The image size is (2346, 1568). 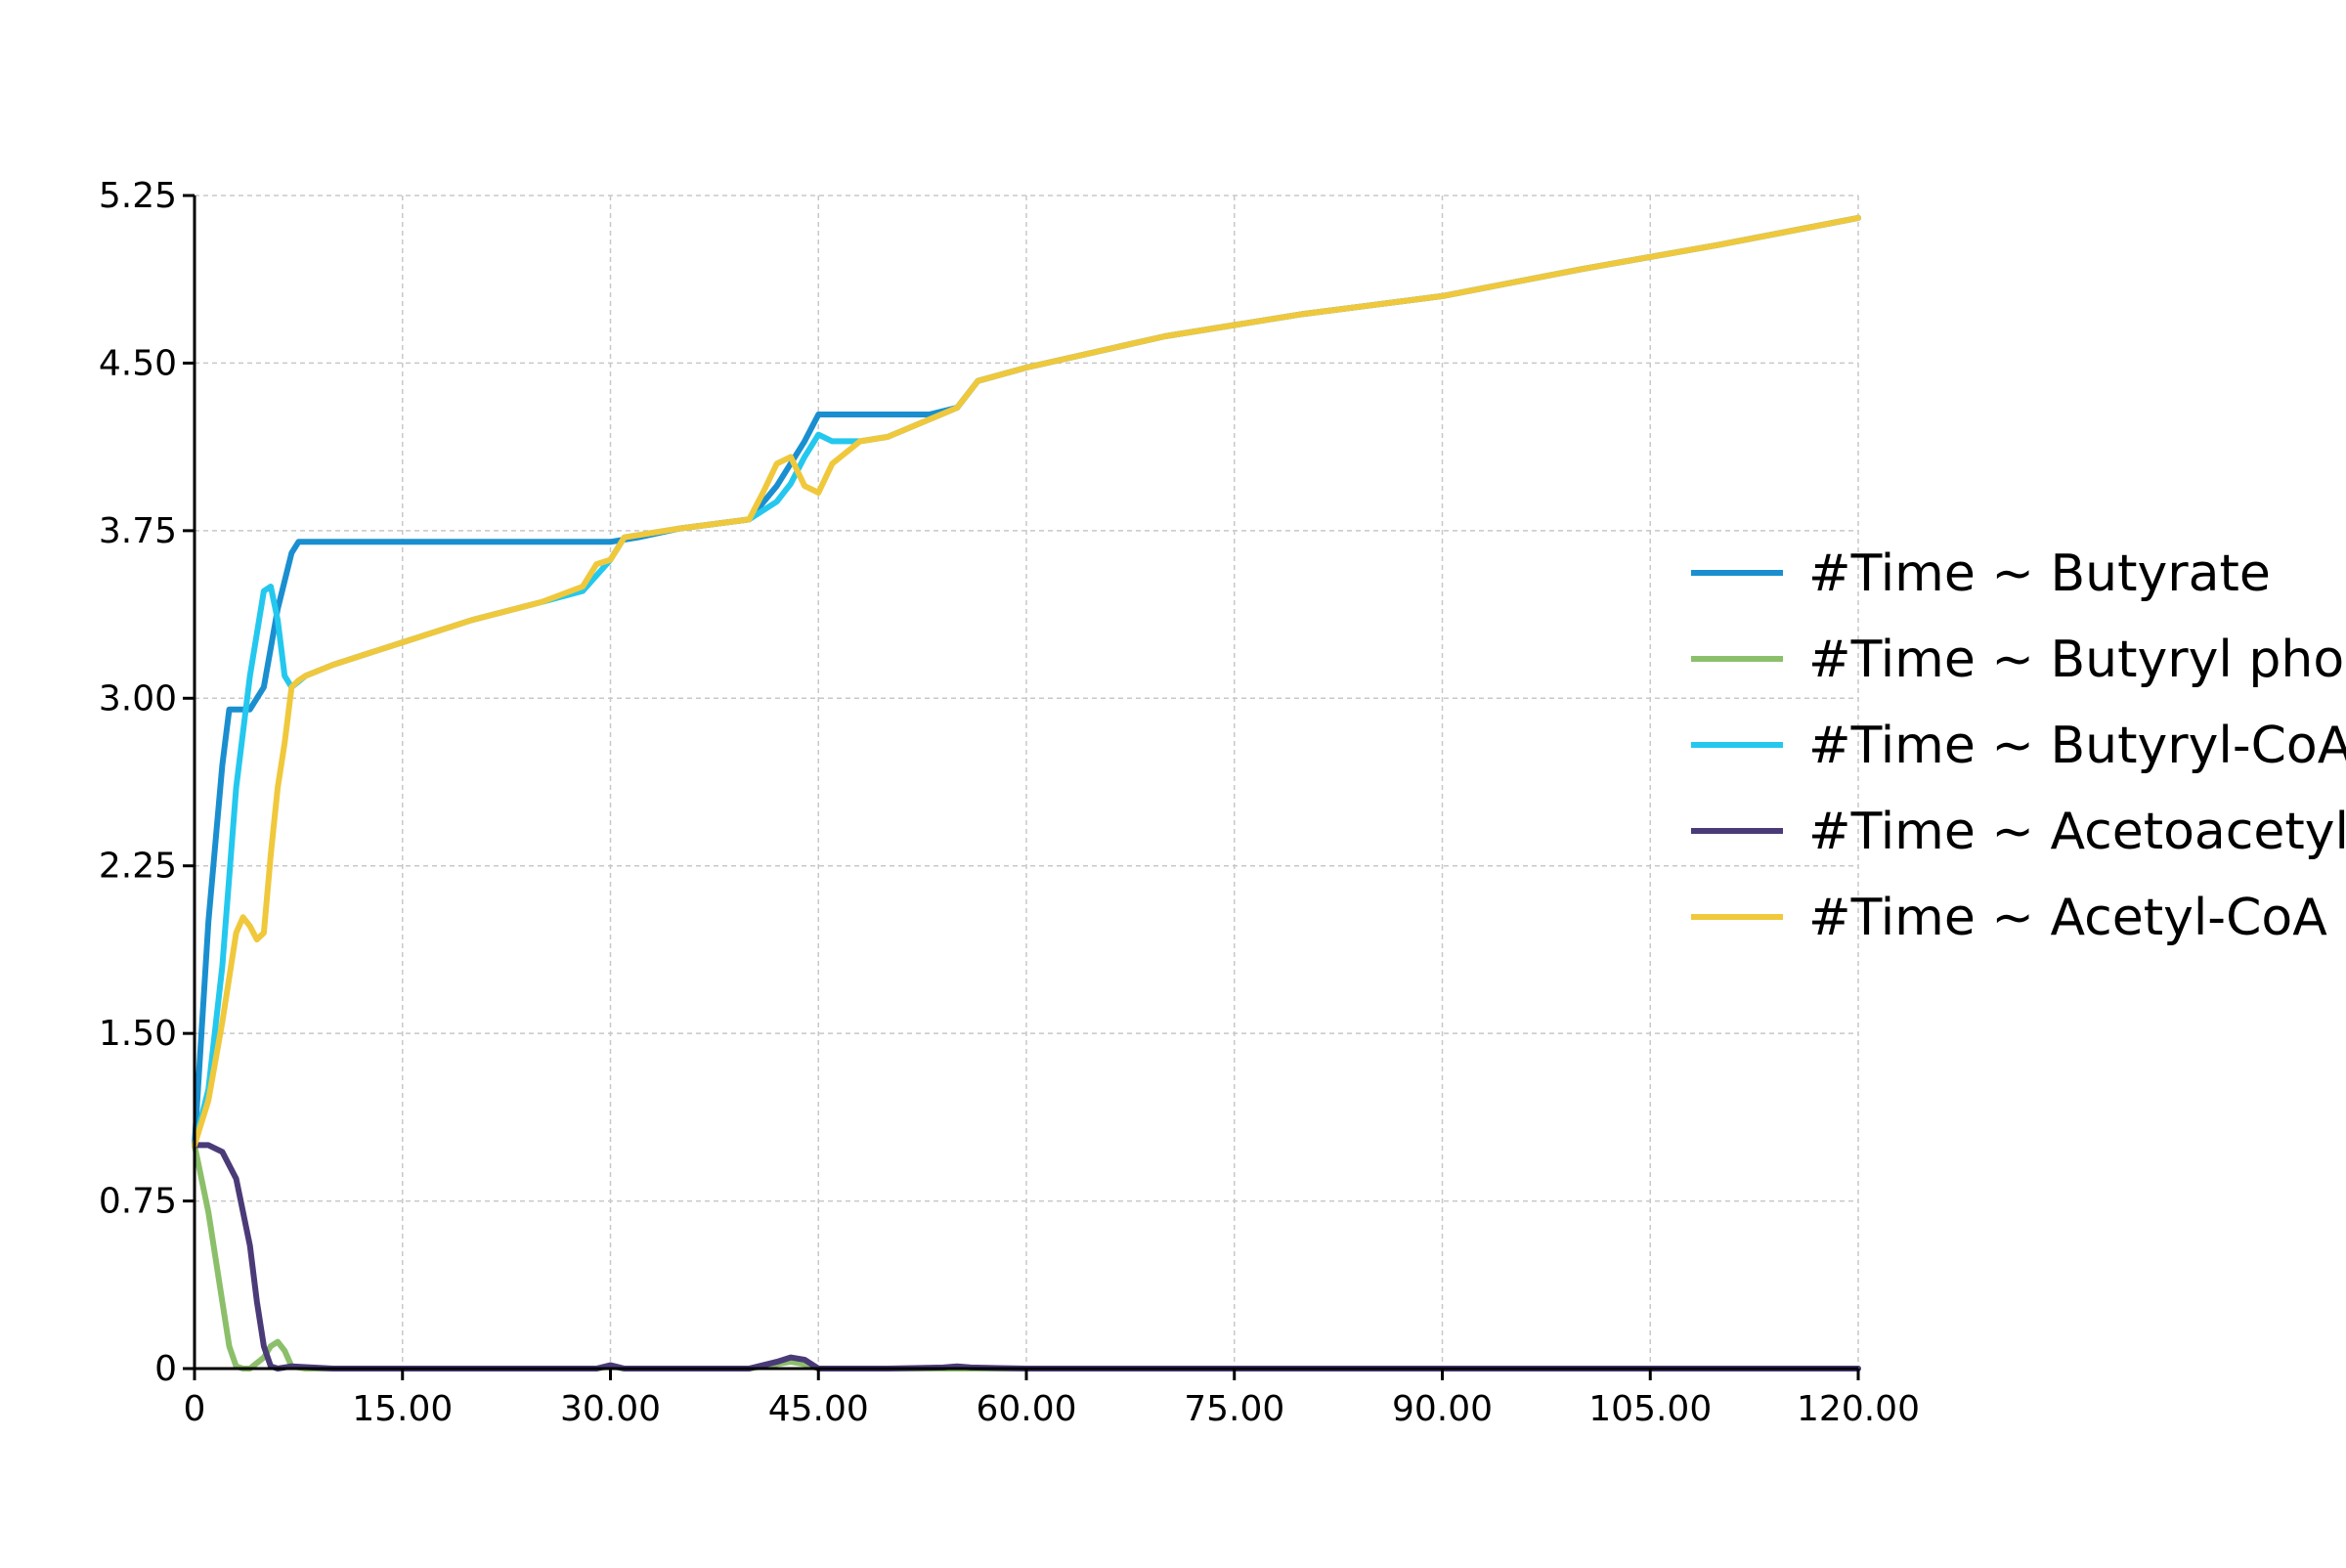 What do you see at coordinates (138, 698) in the screenshot?
I see `y-tick-label: 3.00` at bounding box center [138, 698].